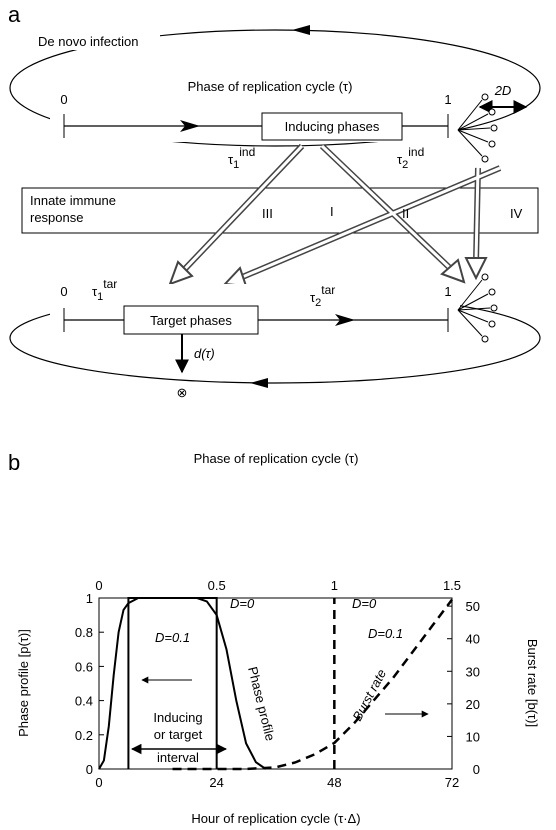  What do you see at coordinates (84, 632) in the screenshot?
I see `y-tick-label: 0.8` at bounding box center [84, 632].